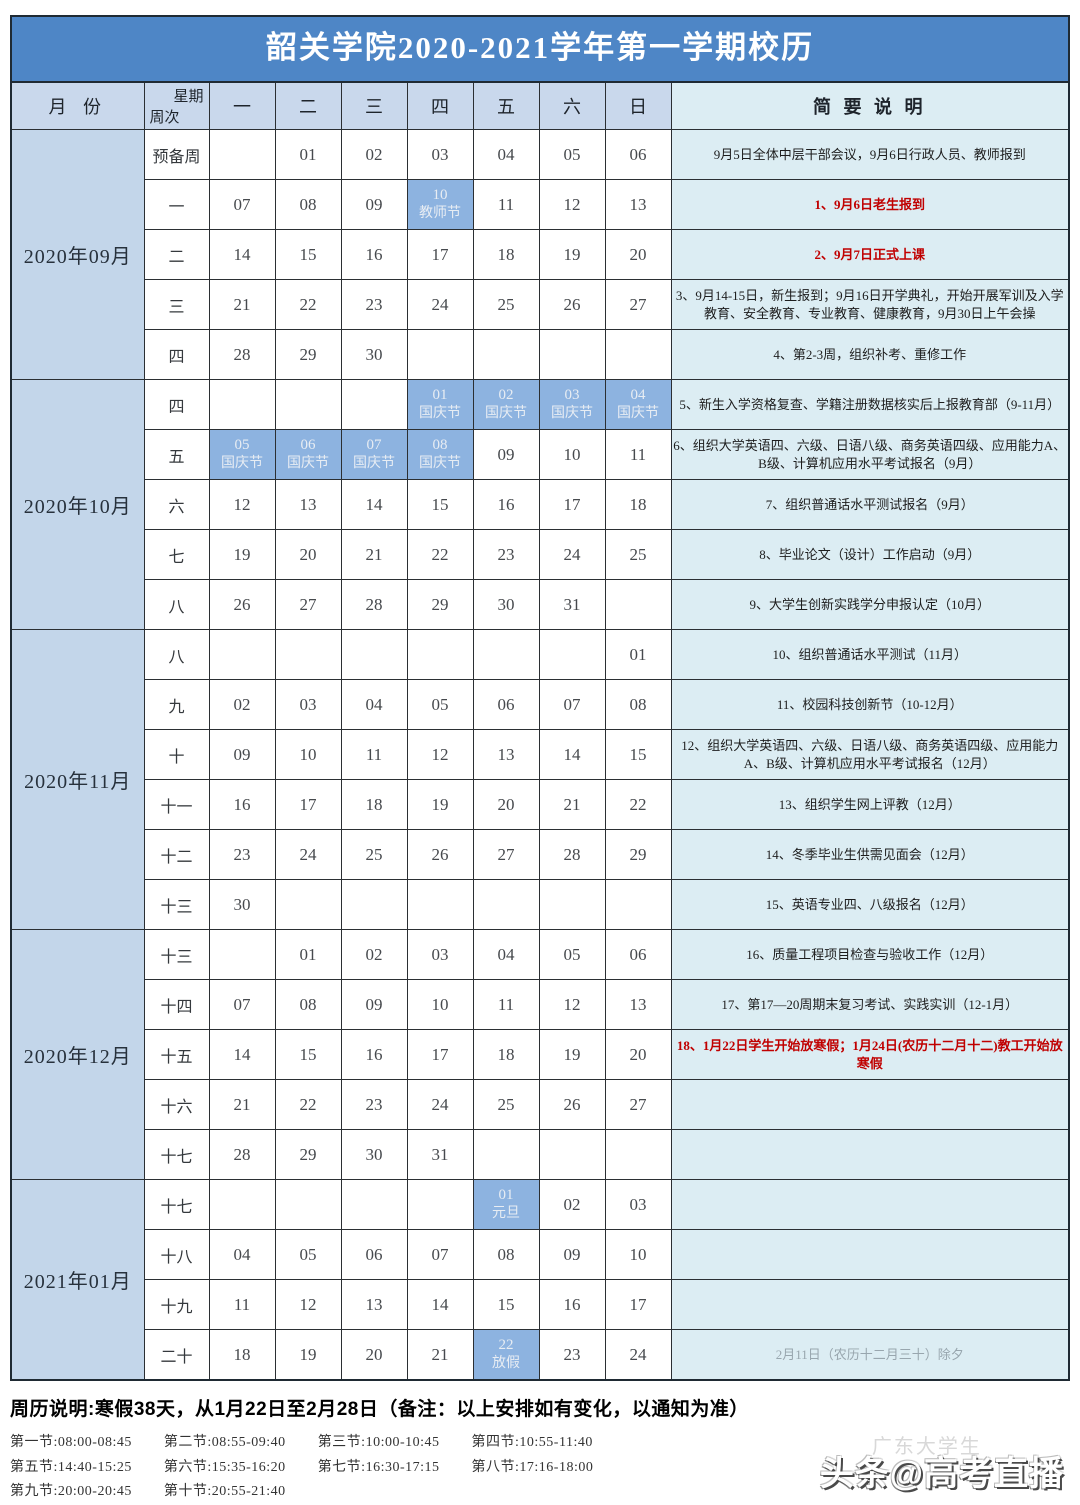  What do you see at coordinates (176, 1254) in the screenshot?
I see `week-number-cell: 十八` at bounding box center [176, 1254].